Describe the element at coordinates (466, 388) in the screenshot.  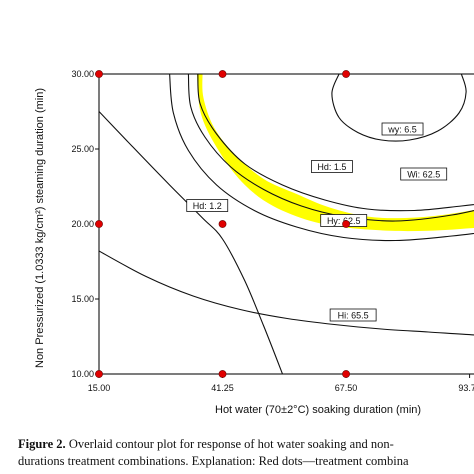
I see `x-tick-label: 93.75` at that location.